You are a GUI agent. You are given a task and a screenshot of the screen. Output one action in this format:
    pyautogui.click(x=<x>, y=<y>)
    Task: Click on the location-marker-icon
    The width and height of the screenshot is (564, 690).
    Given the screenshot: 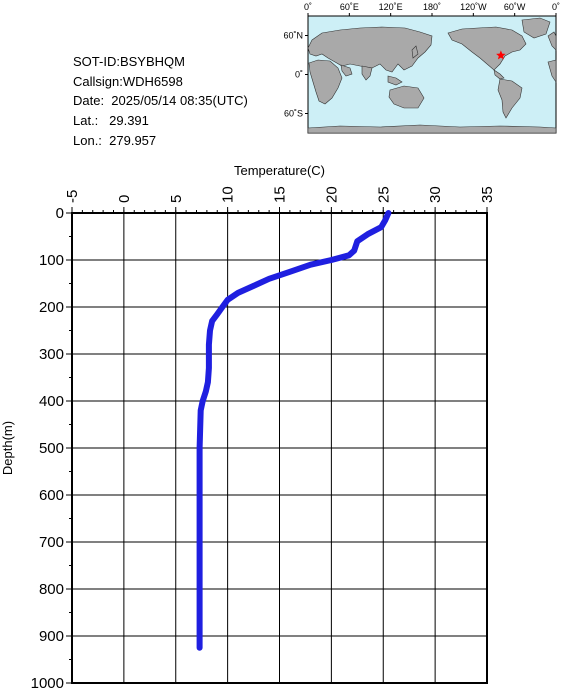 What is the action you would take?
    pyautogui.click(x=501, y=55)
    